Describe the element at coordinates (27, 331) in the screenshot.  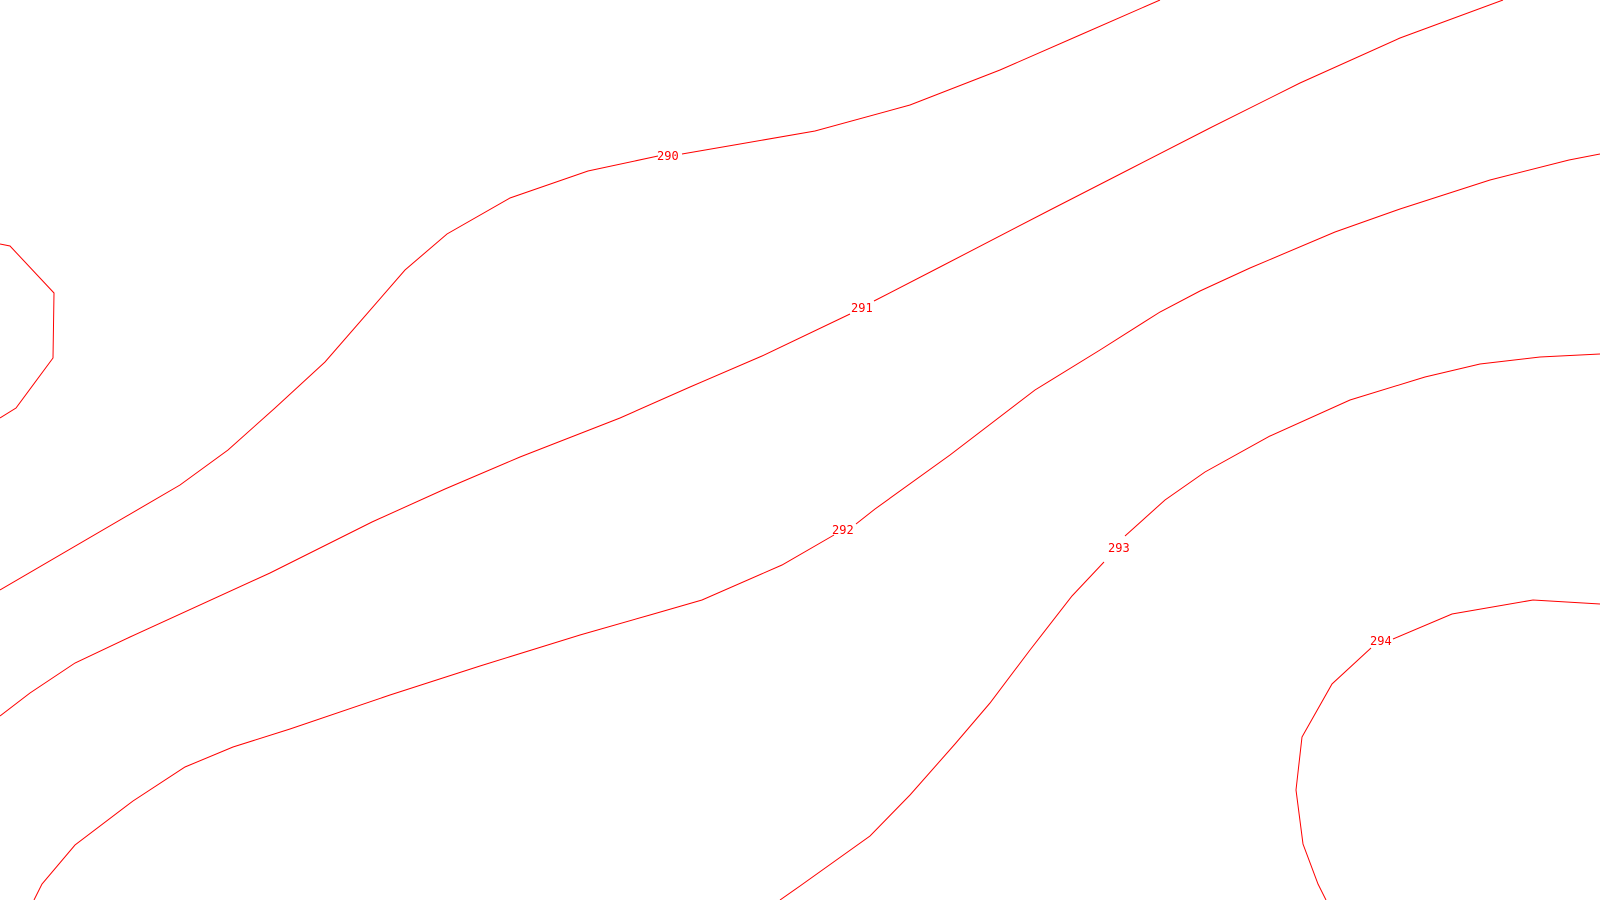
I see `contour-line-left-loop` at that location.